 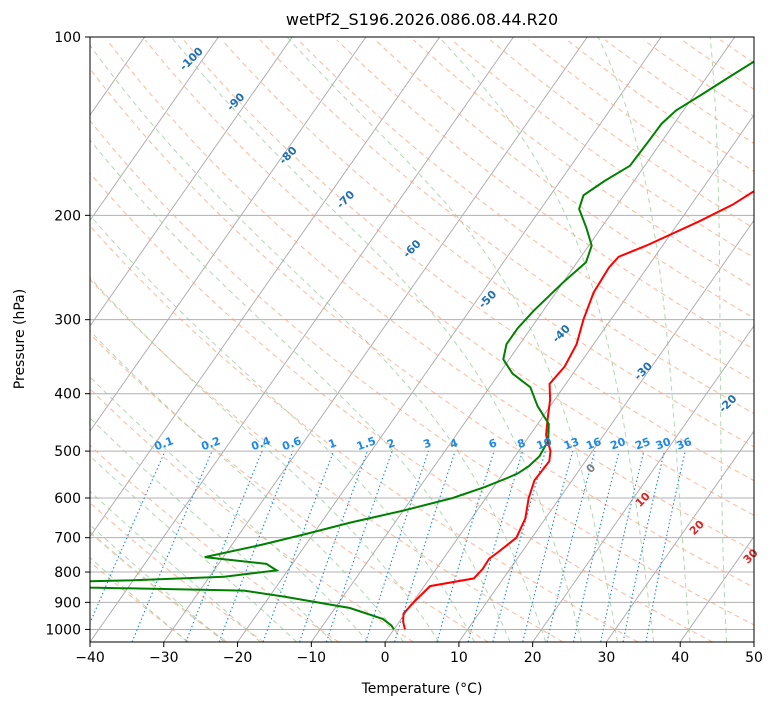 I want to click on y-tick-label: 100, so click(x=67, y=38).